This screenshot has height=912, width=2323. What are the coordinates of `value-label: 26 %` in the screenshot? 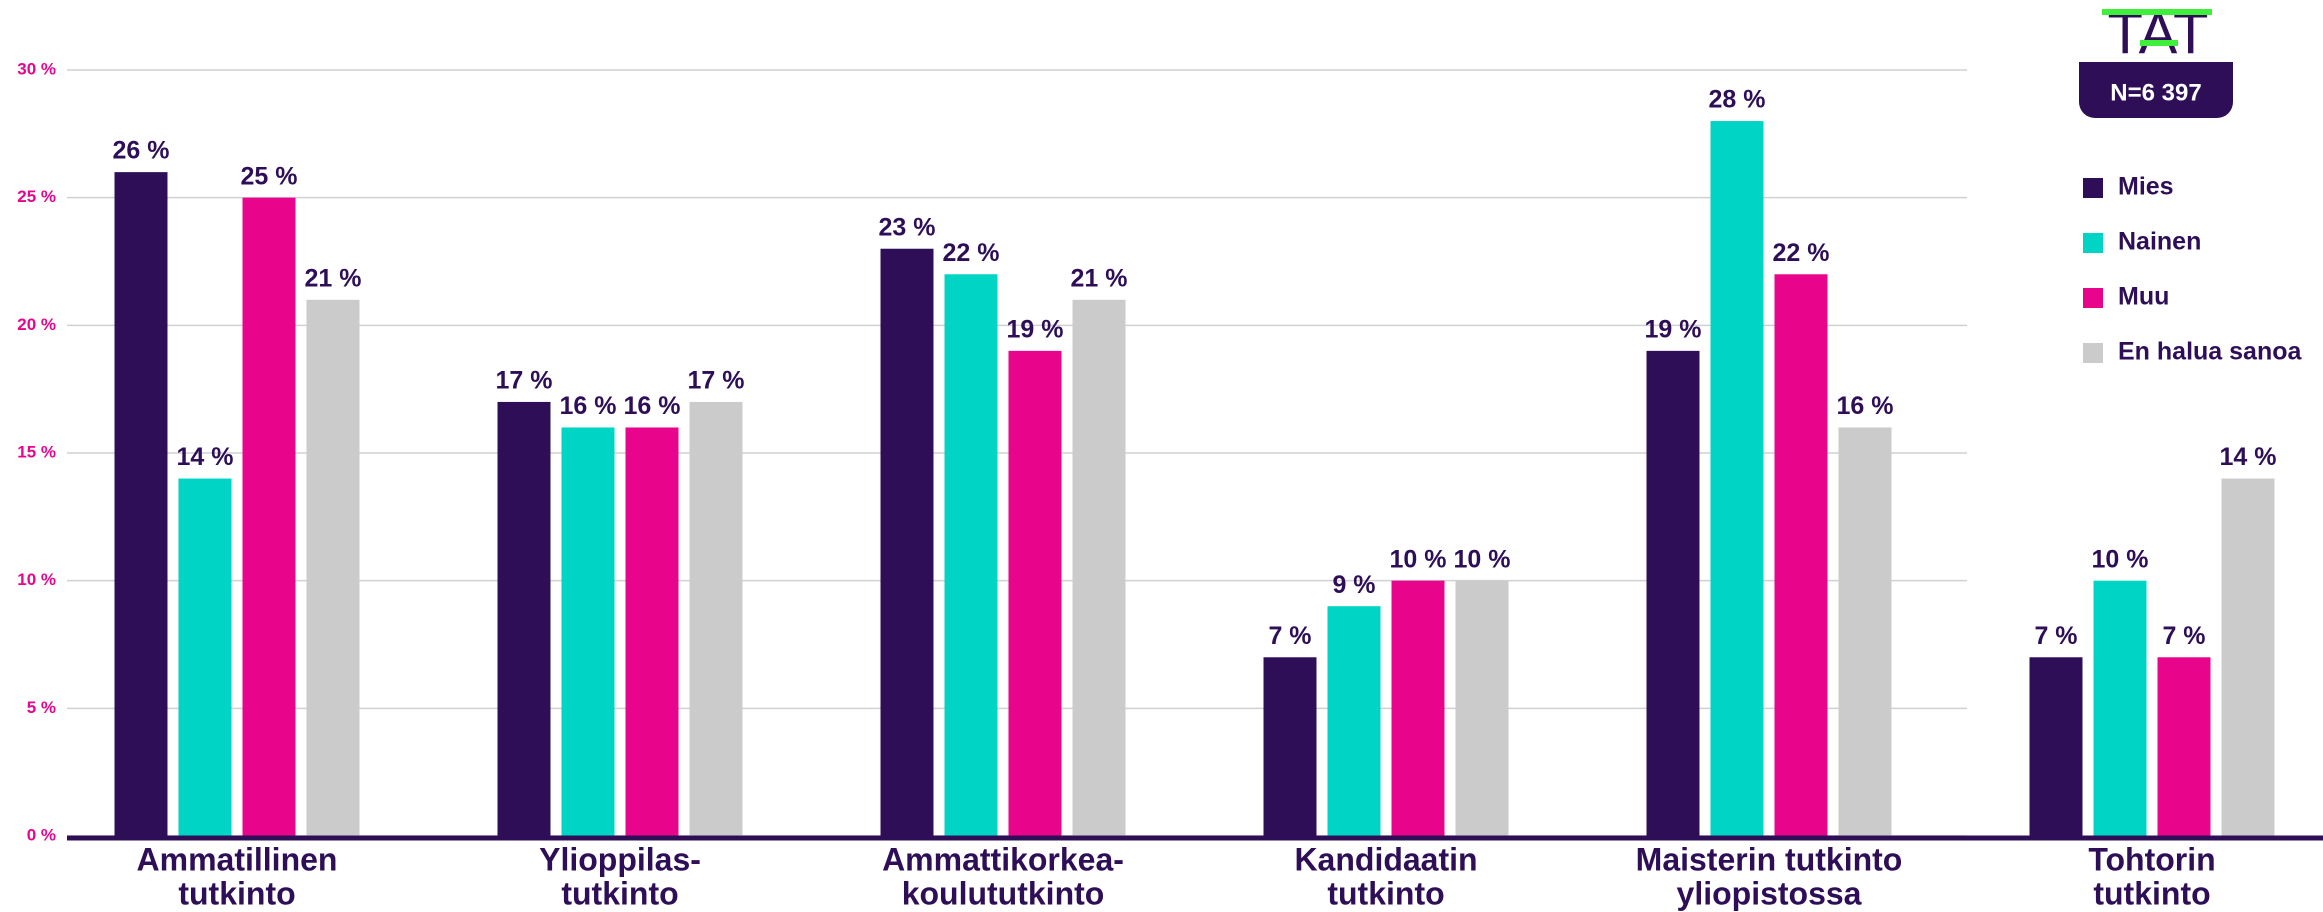 It's located at (141, 151).